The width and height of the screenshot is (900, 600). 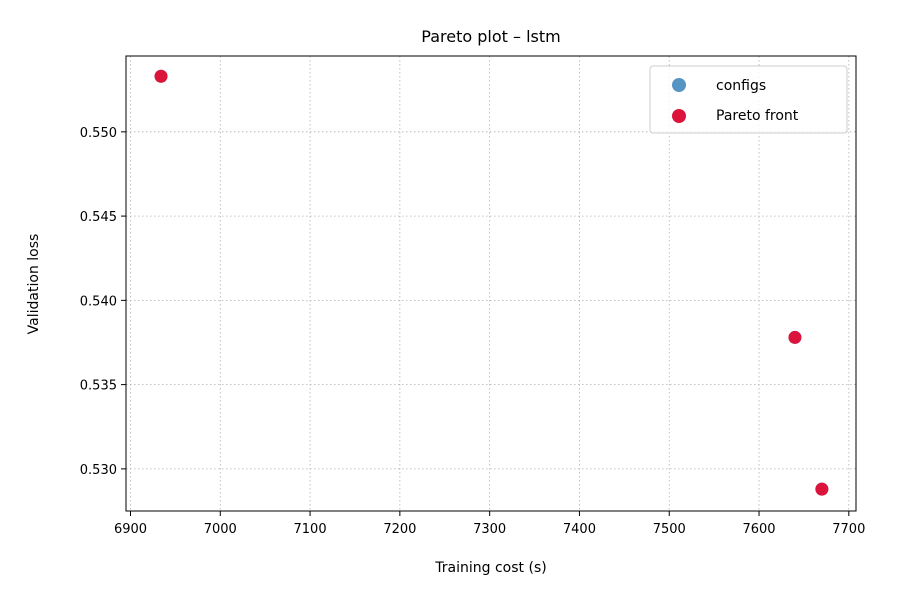 What do you see at coordinates (34, 284) in the screenshot?
I see `y-axis-label: Validation loss` at bounding box center [34, 284].